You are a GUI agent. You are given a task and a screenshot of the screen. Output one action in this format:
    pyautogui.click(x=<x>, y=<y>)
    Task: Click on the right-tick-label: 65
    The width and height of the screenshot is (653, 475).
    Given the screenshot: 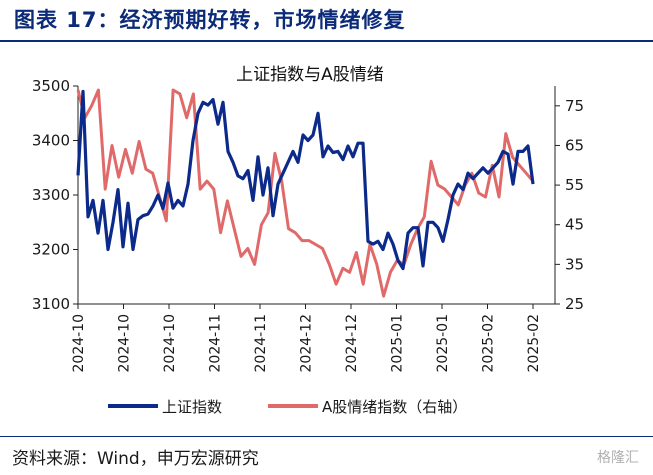 What is the action you would take?
    pyautogui.click(x=574, y=145)
    